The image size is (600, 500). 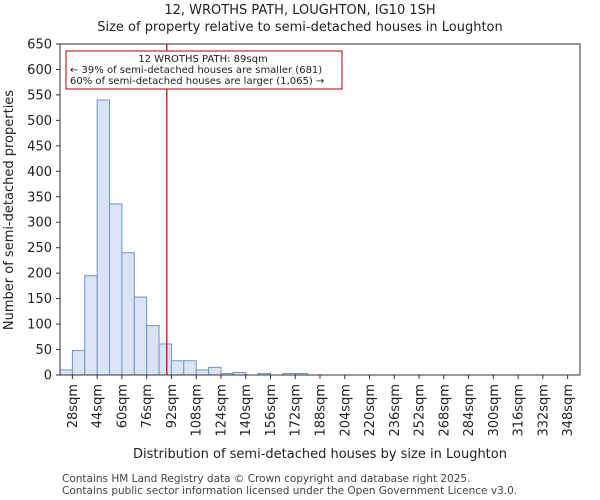 I want to click on y-tick-label: 550, so click(x=39, y=95).